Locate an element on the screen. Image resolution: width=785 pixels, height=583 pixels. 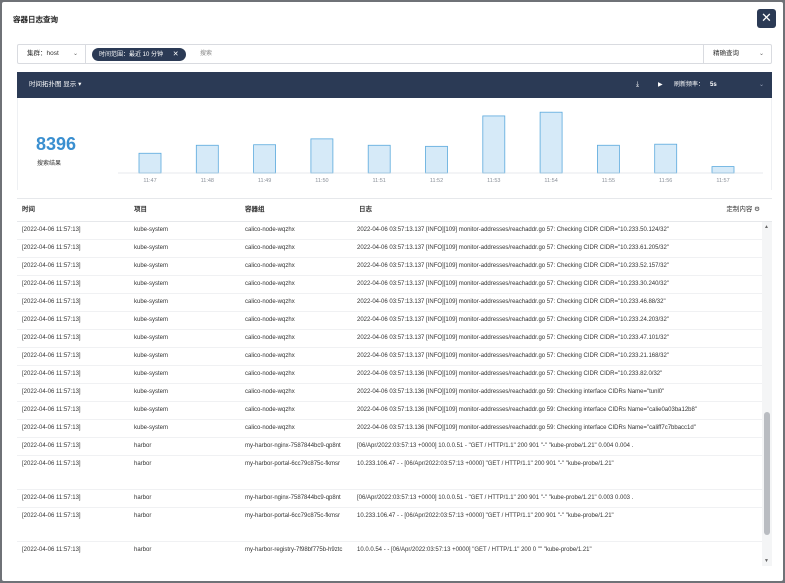
histogram-tick-label: 11:50 is located at coordinates (321, 181).